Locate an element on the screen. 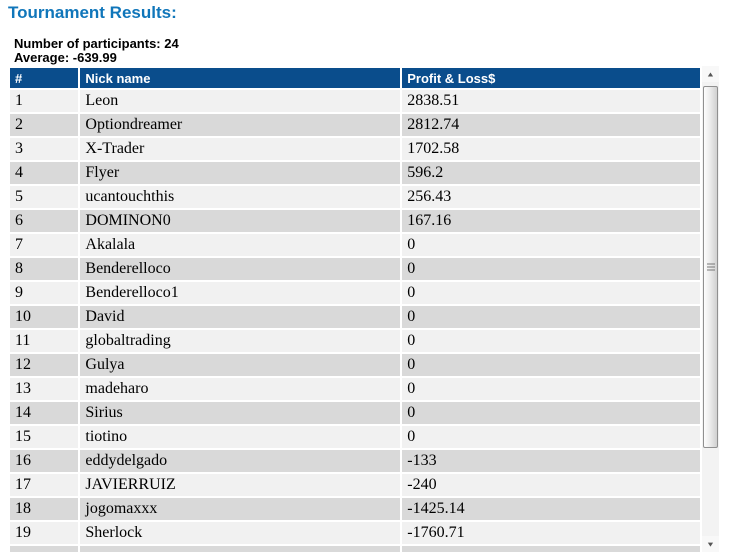 Image resolution: width=738 pixels, height=552 pixels. nick-cell: Benderelloco is located at coordinates (240, 269).